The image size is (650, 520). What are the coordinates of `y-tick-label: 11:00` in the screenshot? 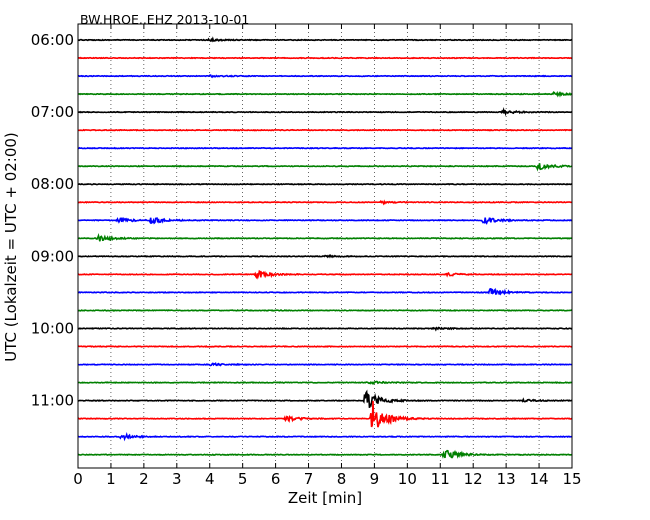 It's located at (52, 401).